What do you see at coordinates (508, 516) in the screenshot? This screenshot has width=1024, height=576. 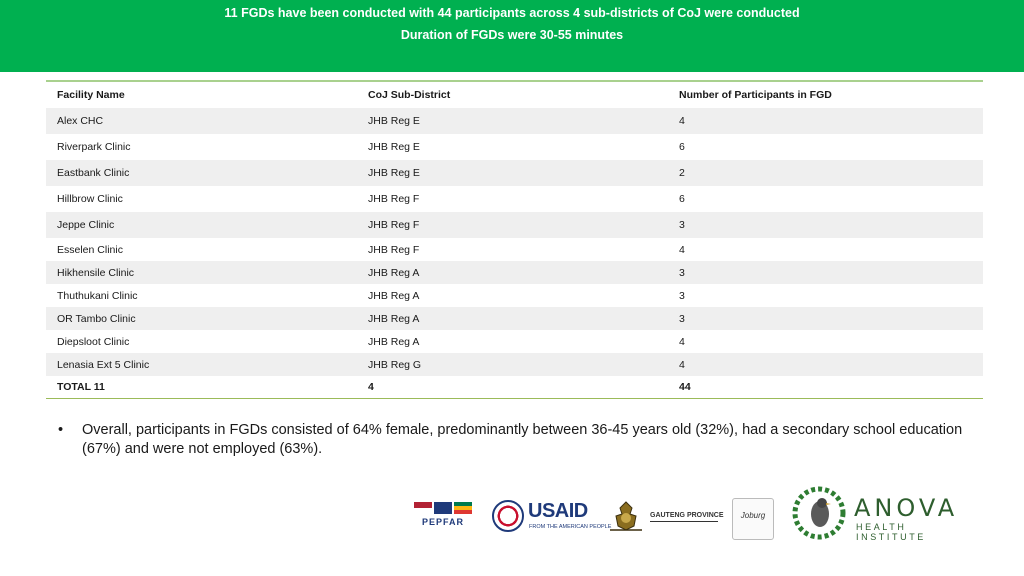 I see `usaid-seal-icon` at bounding box center [508, 516].